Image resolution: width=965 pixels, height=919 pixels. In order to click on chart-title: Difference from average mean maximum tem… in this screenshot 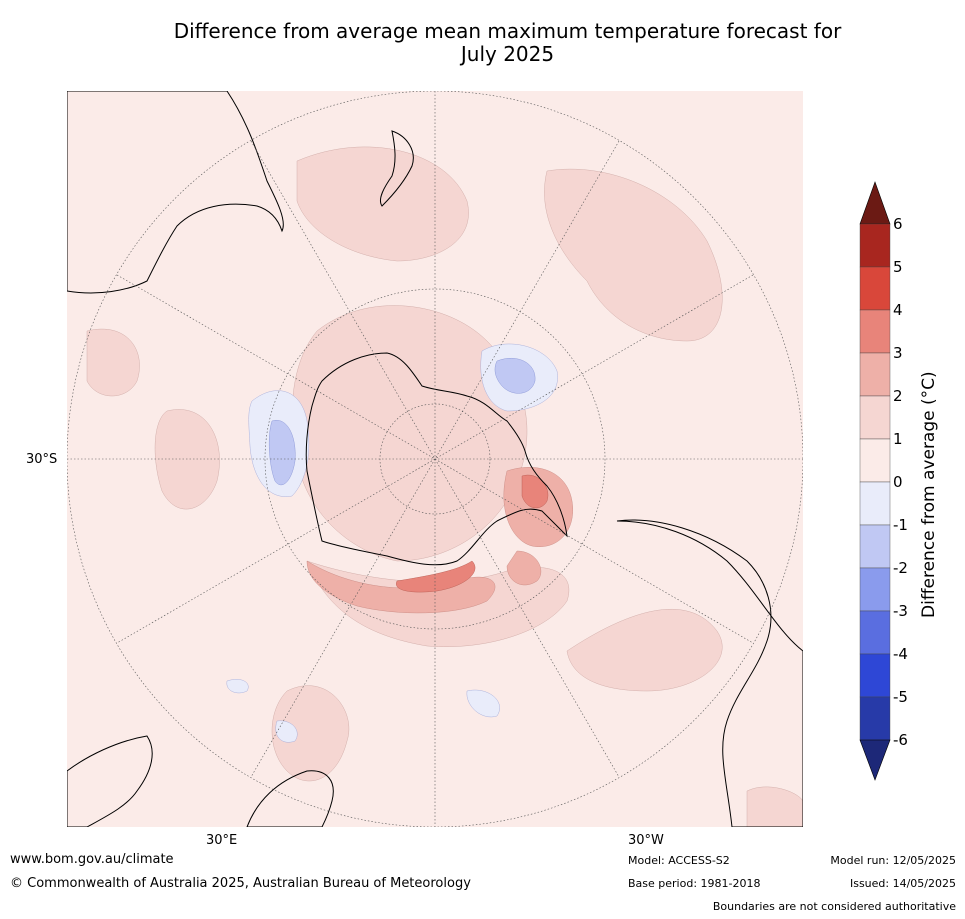, I will do `click(507, 43)`.